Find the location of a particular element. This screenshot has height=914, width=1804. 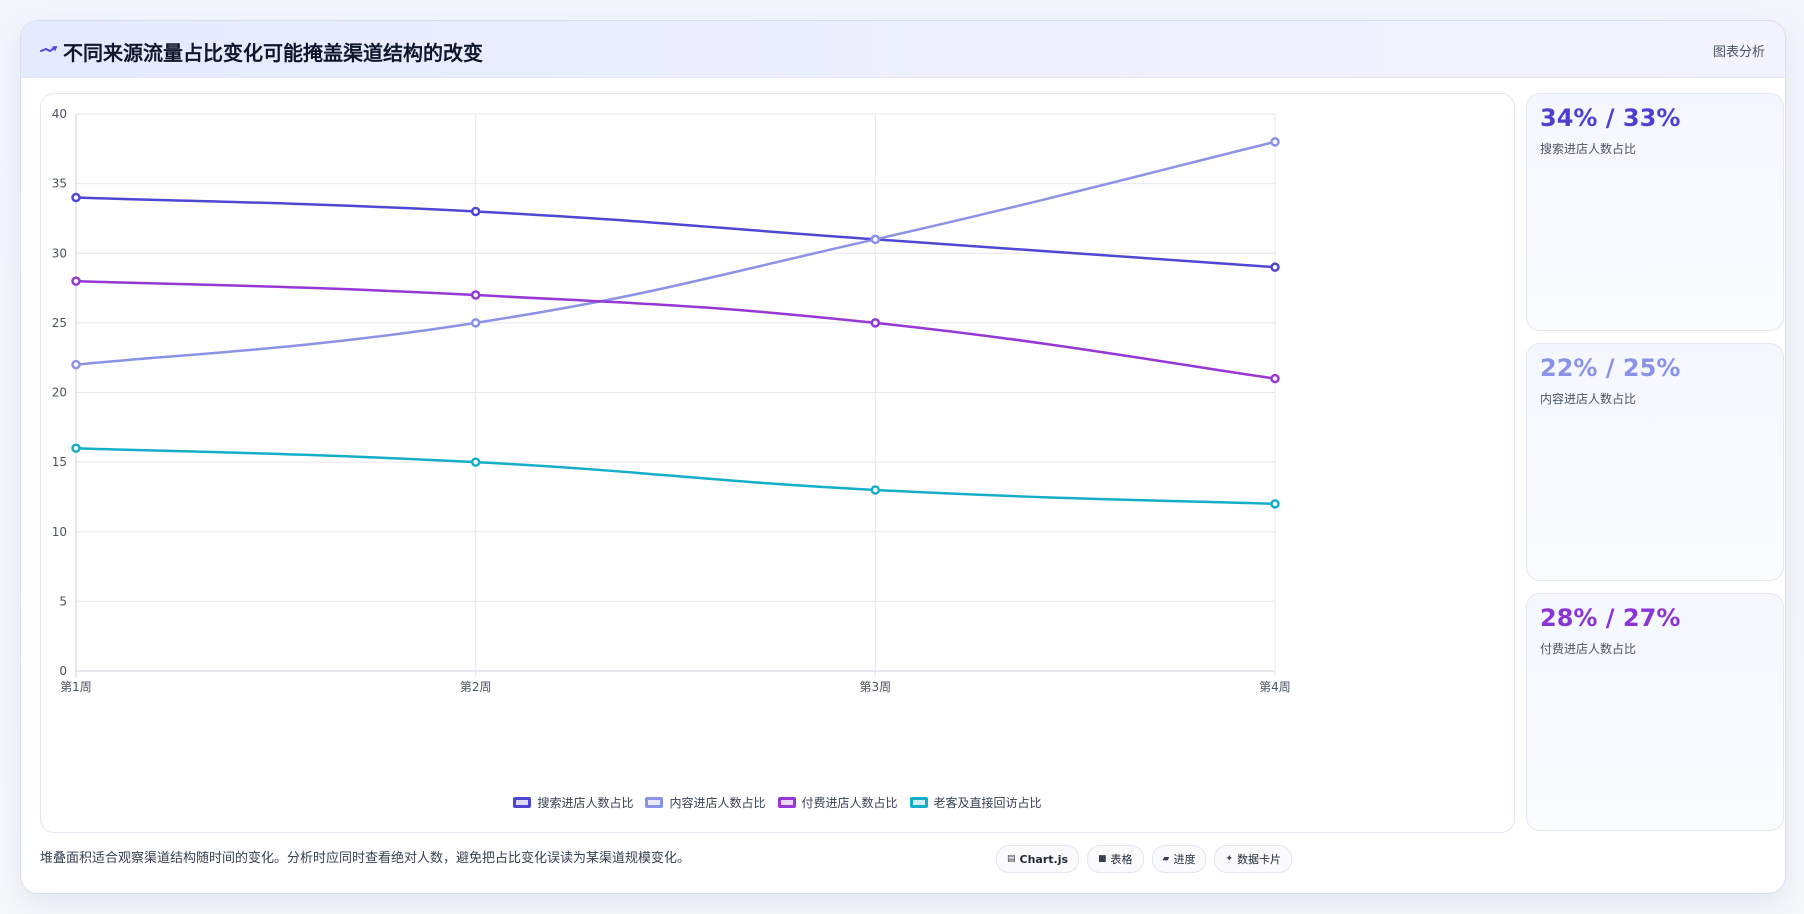

legend-label: 付费进店人数占比 is located at coordinates (849, 803).